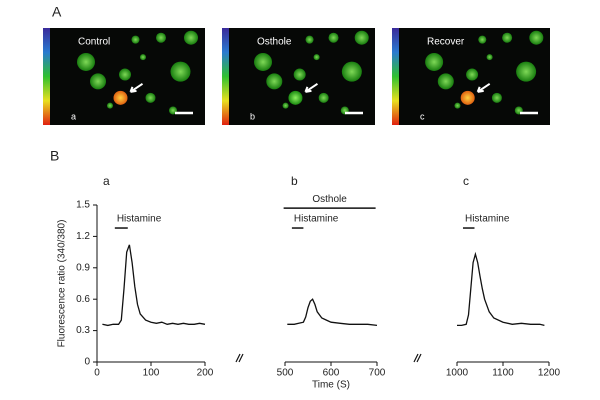 The width and height of the screenshot is (600, 400). Describe the element at coordinates (62, 284) in the screenshot. I see `y-axis-label: Fluorescence ratio (340/380)` at that location.